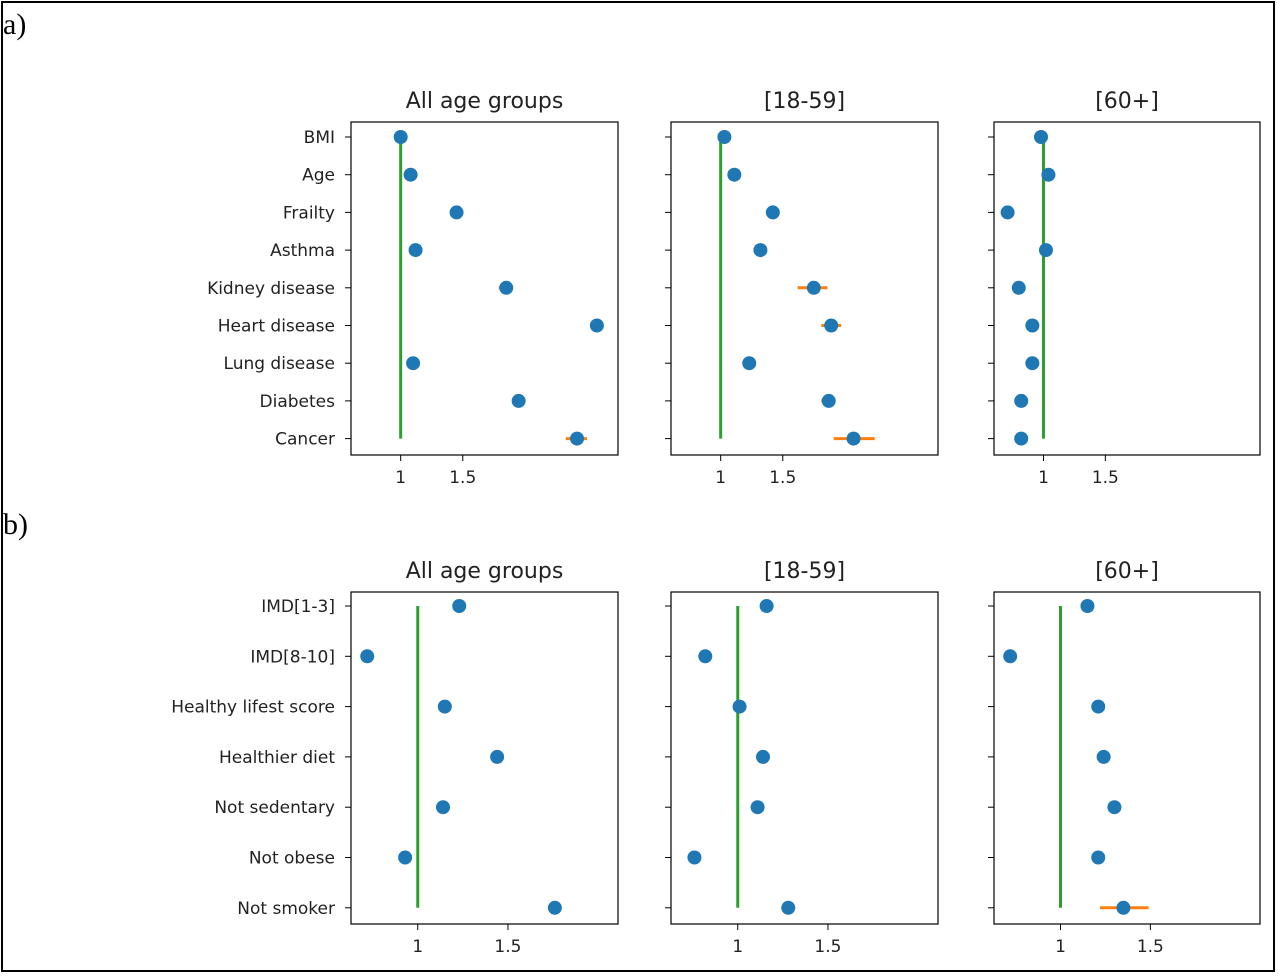 The image size is (1280, 977). What do you see at coordinates (319, 138) in the screenshot?
I see `y-tick-label: BMI` at bounding box center [319, 138].